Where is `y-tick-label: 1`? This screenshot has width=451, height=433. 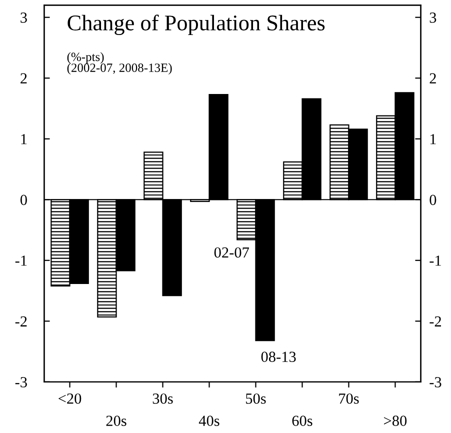 y-tick-label: 1 is located at coordinates (24, 139).